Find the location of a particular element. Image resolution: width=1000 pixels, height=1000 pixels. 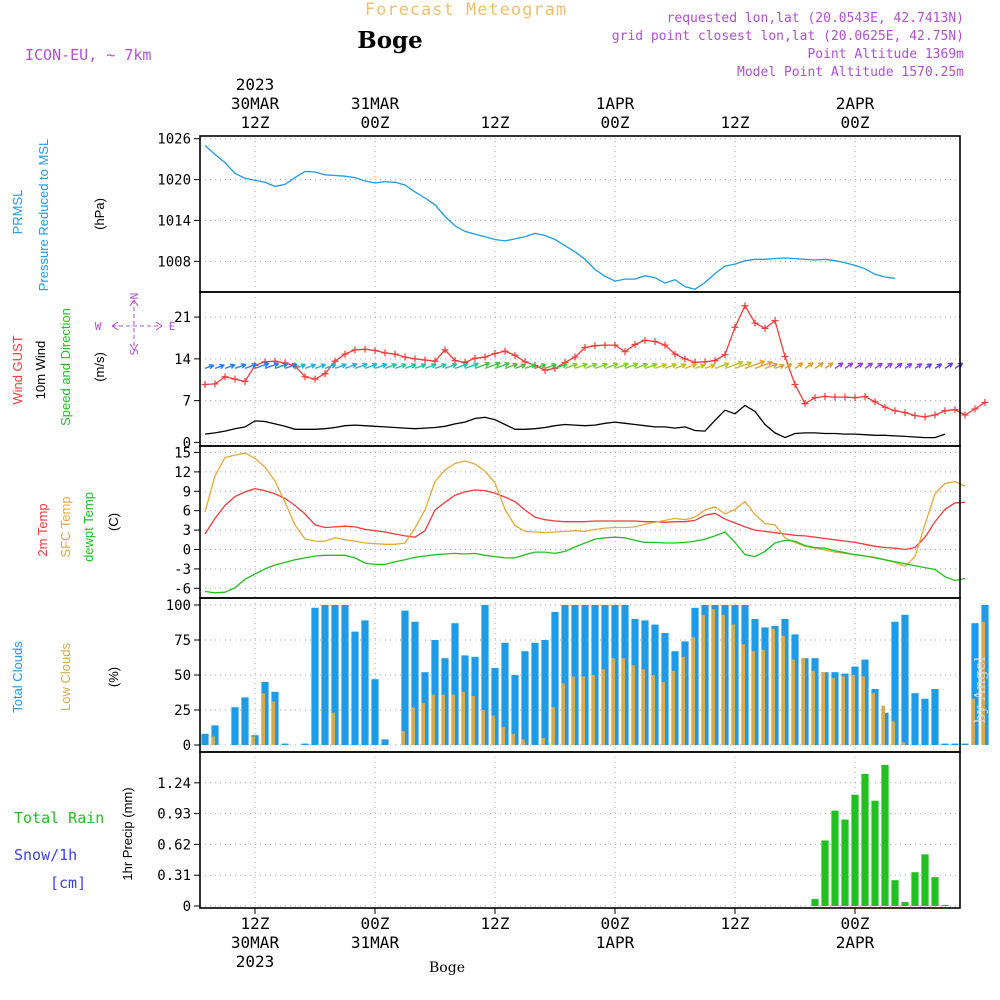

panel-temperature: -6 -3 0 3 6 9 12 15 is located at coordinates (570, 522).